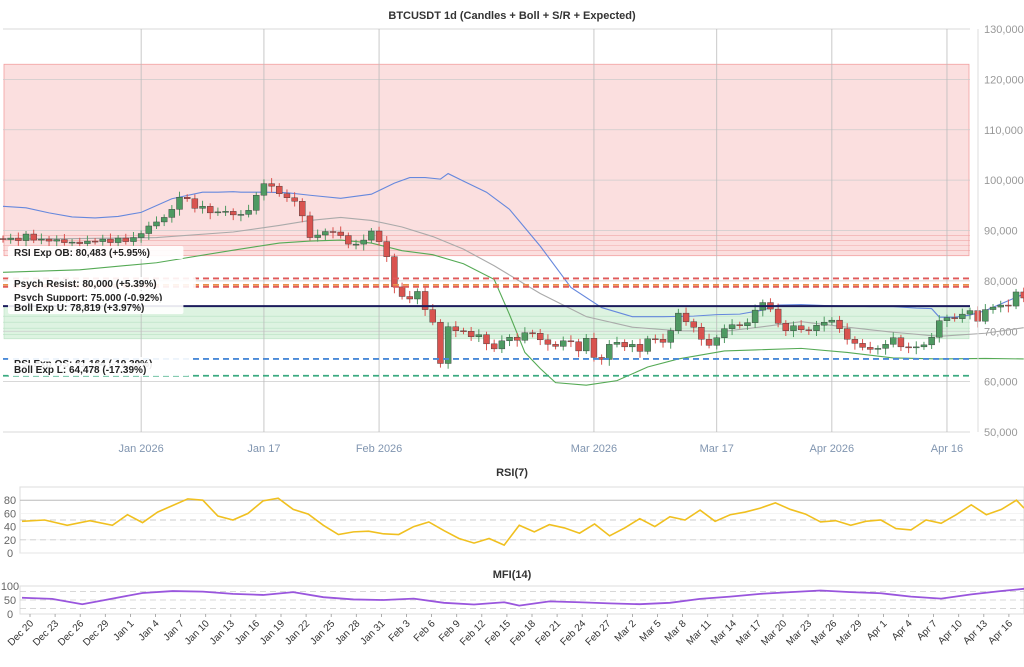 Image resolution: width=1024 pixels, height=667 pixels. Describe the element at coordinates (10, 587) in the screenshot. I see `mfi-y-tick: 100` at that location.